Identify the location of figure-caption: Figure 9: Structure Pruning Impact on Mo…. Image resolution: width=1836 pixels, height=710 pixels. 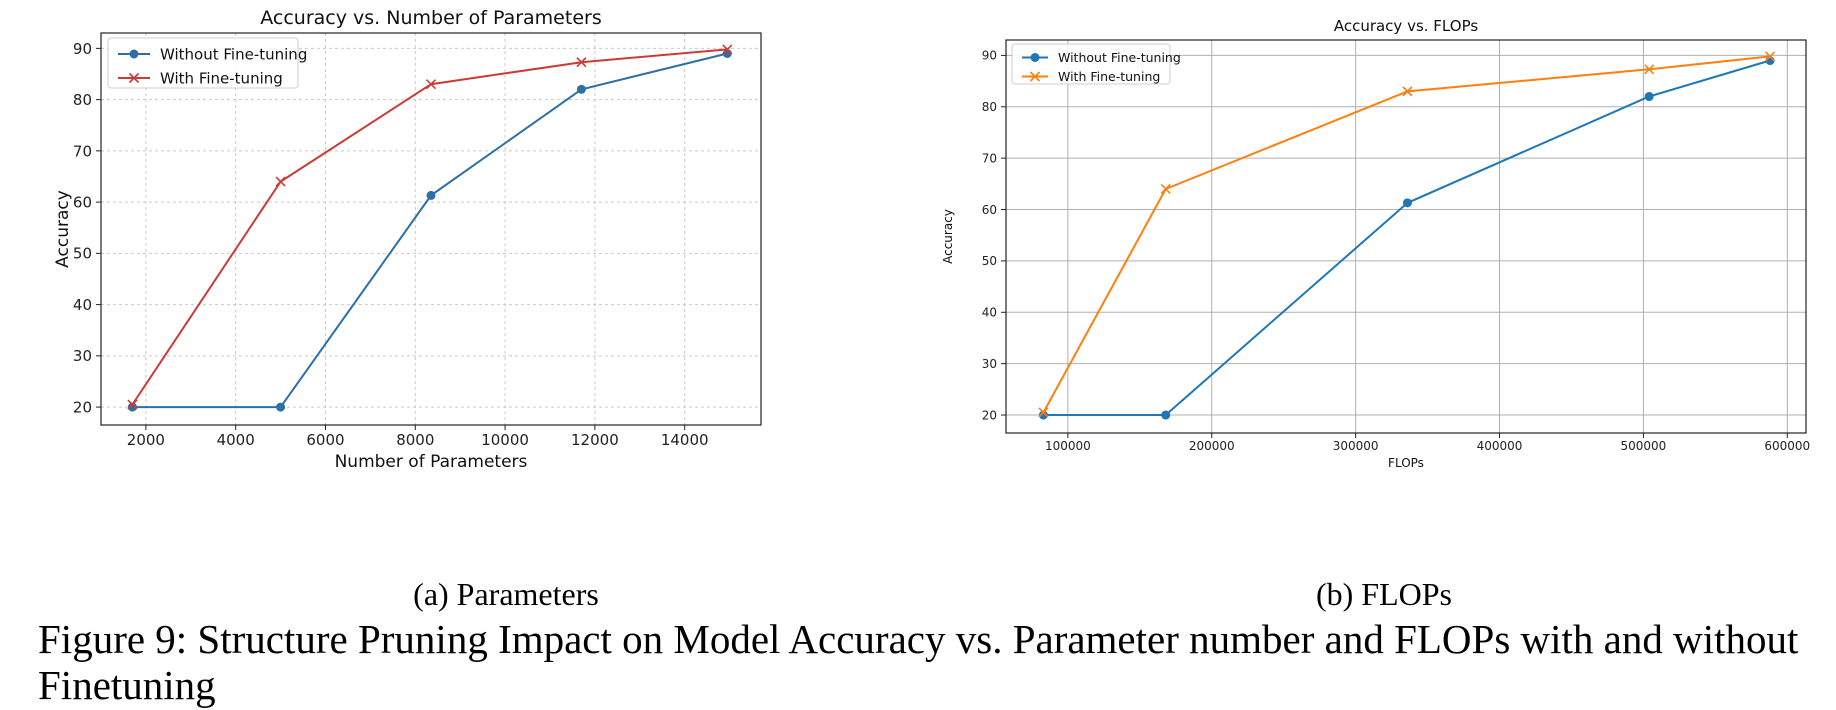
(918, 662).